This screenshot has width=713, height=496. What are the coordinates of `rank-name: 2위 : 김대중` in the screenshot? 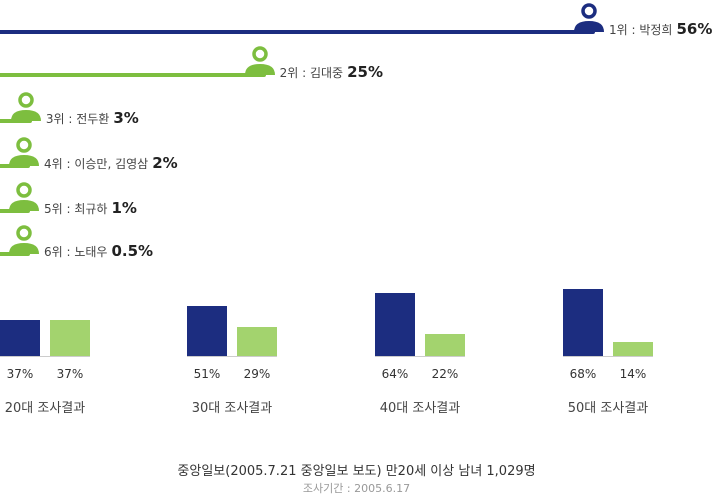 It's located at (311, 73).